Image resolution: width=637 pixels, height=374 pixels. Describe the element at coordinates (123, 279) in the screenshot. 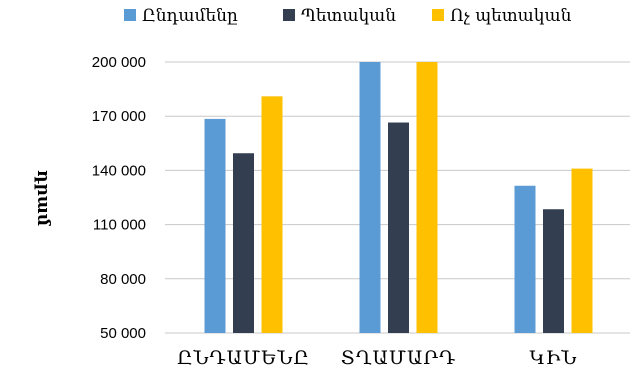

I see `y-tick-label: 80 000` at that location.